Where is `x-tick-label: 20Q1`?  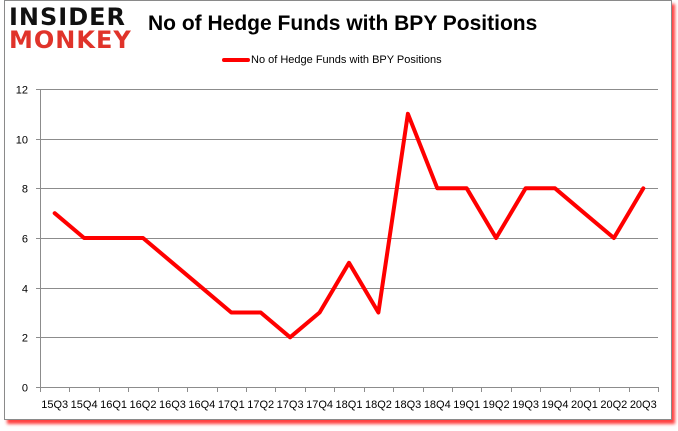 x-tick-label: 20Q1 is located at coordinates (584, 405).